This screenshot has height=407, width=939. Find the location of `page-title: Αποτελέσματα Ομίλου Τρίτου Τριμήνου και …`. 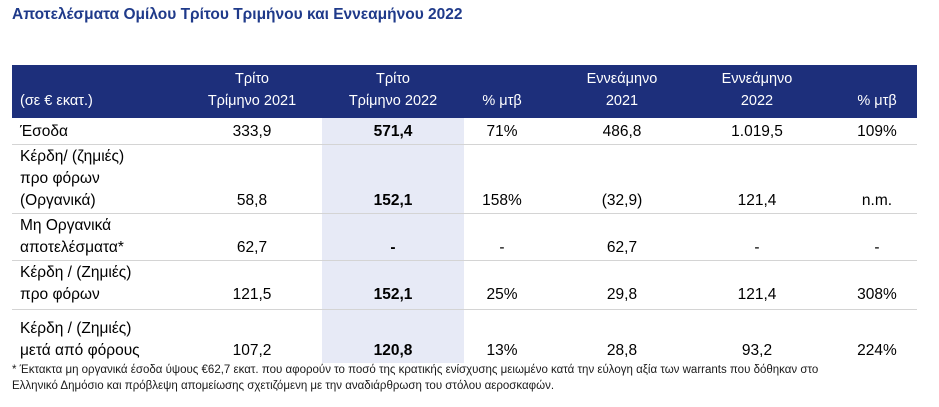

page-title: Αποτελέσματα Ομίλου Τρίτου Τριμήνου και … is located at coordinates (237, 14).